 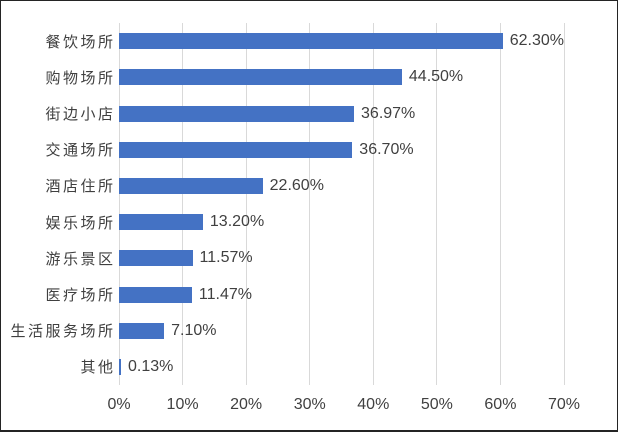 I want to click on value-label: 11.57%, so click(x=226, y=258).